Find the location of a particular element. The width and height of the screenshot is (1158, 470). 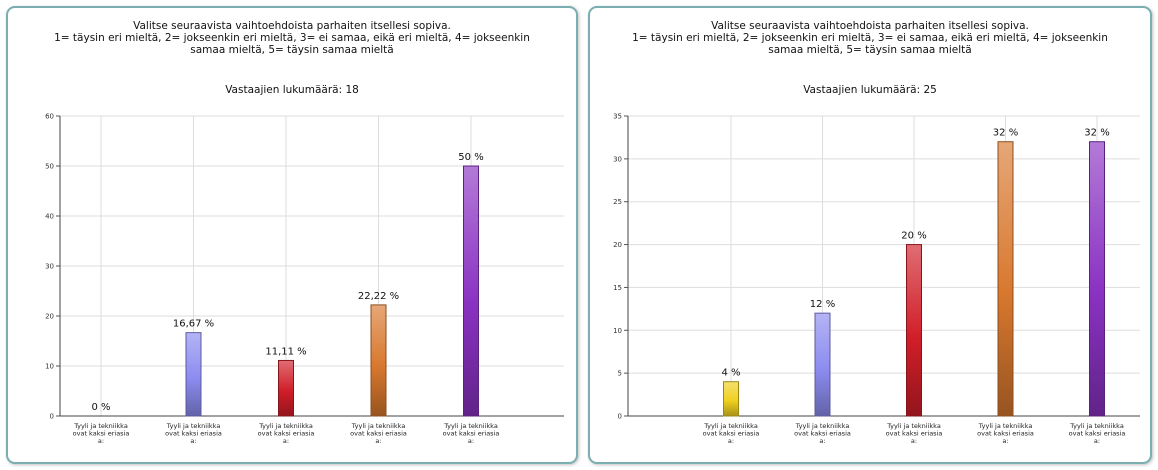

data-label: 20 % is located at coordinates (913, 236).